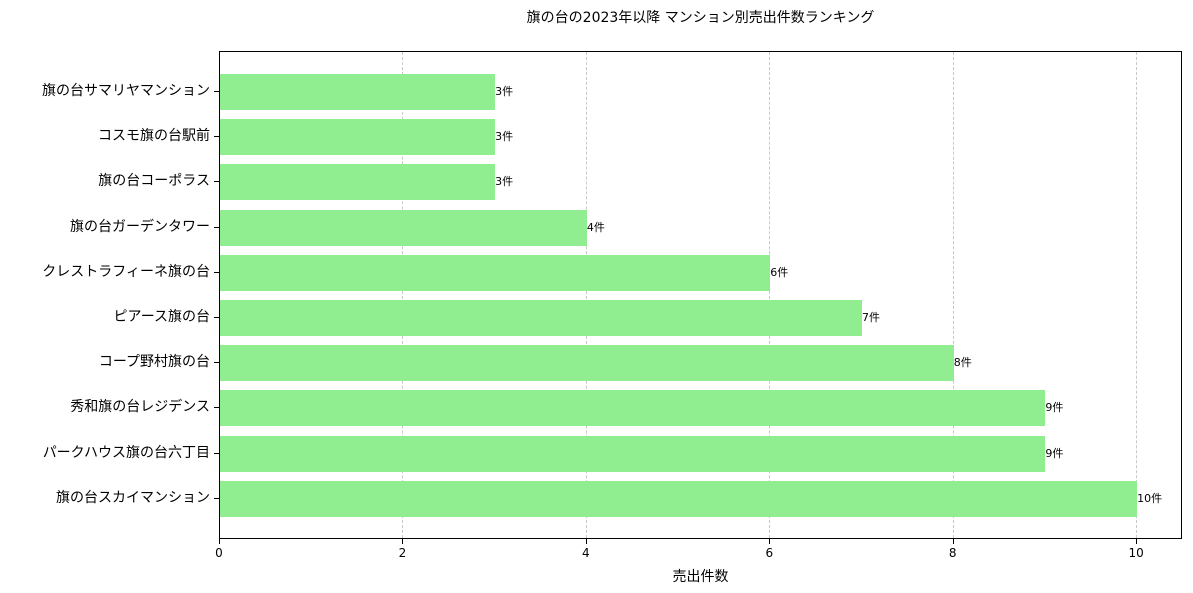  Describe the element at coordinates (962, 363) in the screenshot. I see `bar-value-label: 8件` at that location.